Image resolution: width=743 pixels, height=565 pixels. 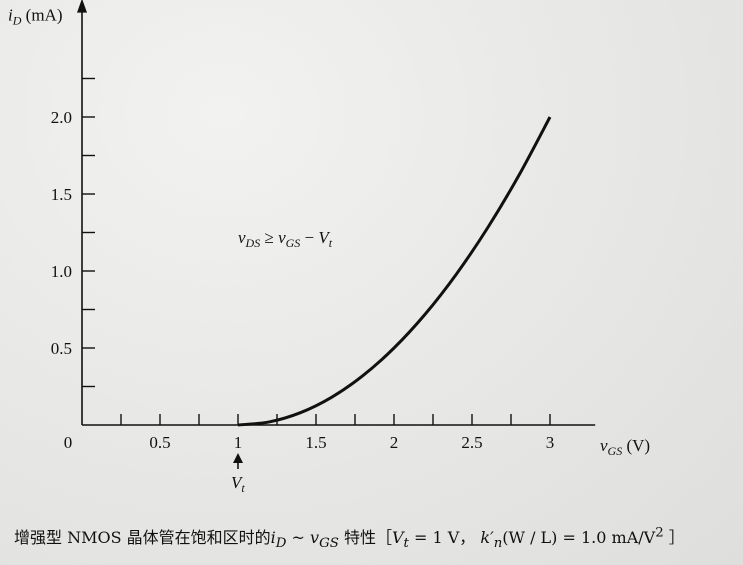 I want to click on x-tick-label: 0.5, so click(x=159, y=442).